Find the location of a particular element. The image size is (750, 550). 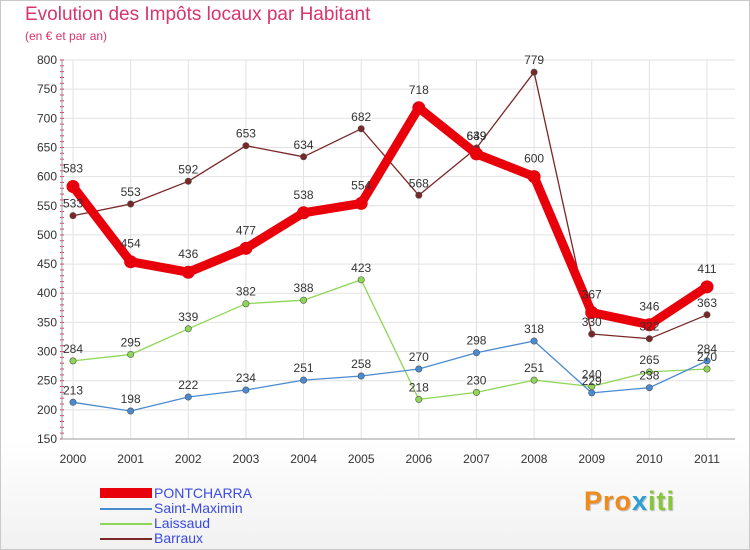

data-label: 533 is located at coordinates (73, 204).